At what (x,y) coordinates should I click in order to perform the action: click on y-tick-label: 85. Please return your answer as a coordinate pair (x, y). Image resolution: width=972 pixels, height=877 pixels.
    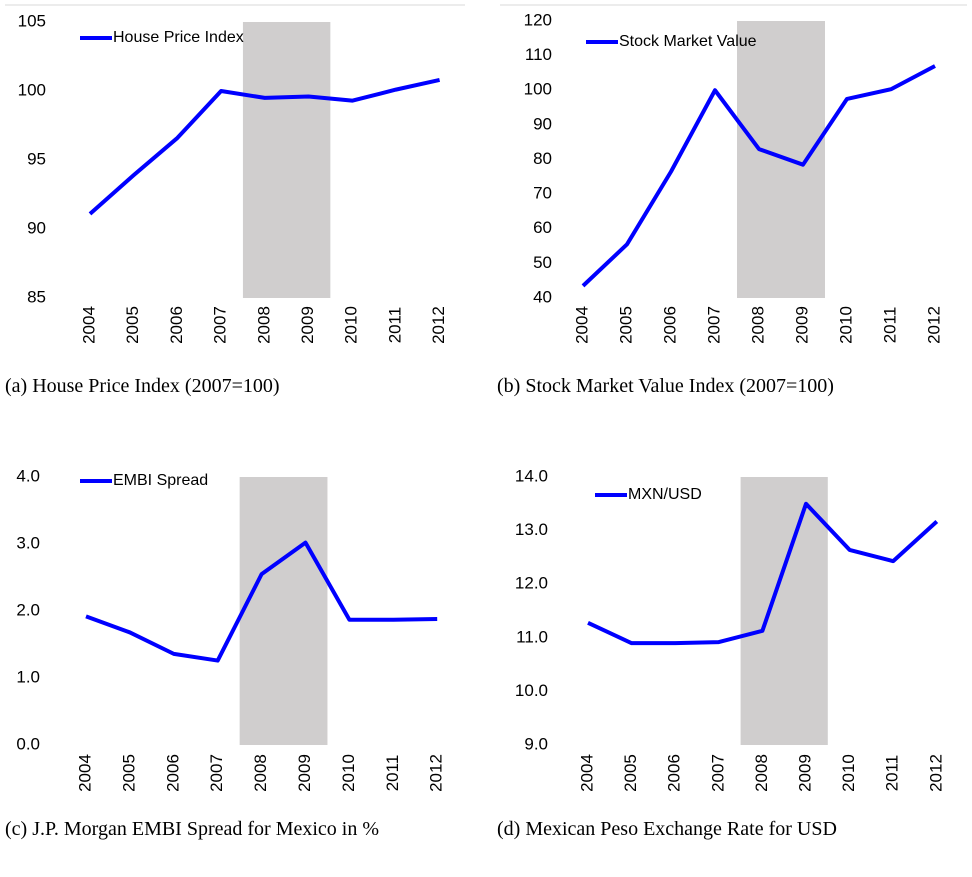
    Looking at the image, I should click on (36, 296).